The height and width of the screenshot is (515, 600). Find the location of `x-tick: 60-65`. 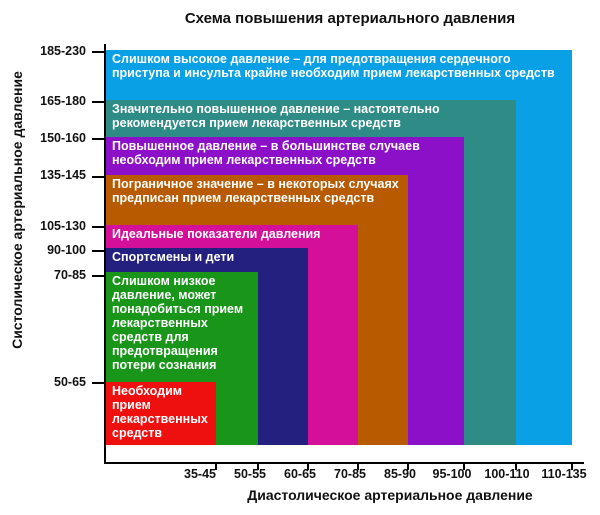

x-tick: 60-65 is located at coordinates (300, 474).